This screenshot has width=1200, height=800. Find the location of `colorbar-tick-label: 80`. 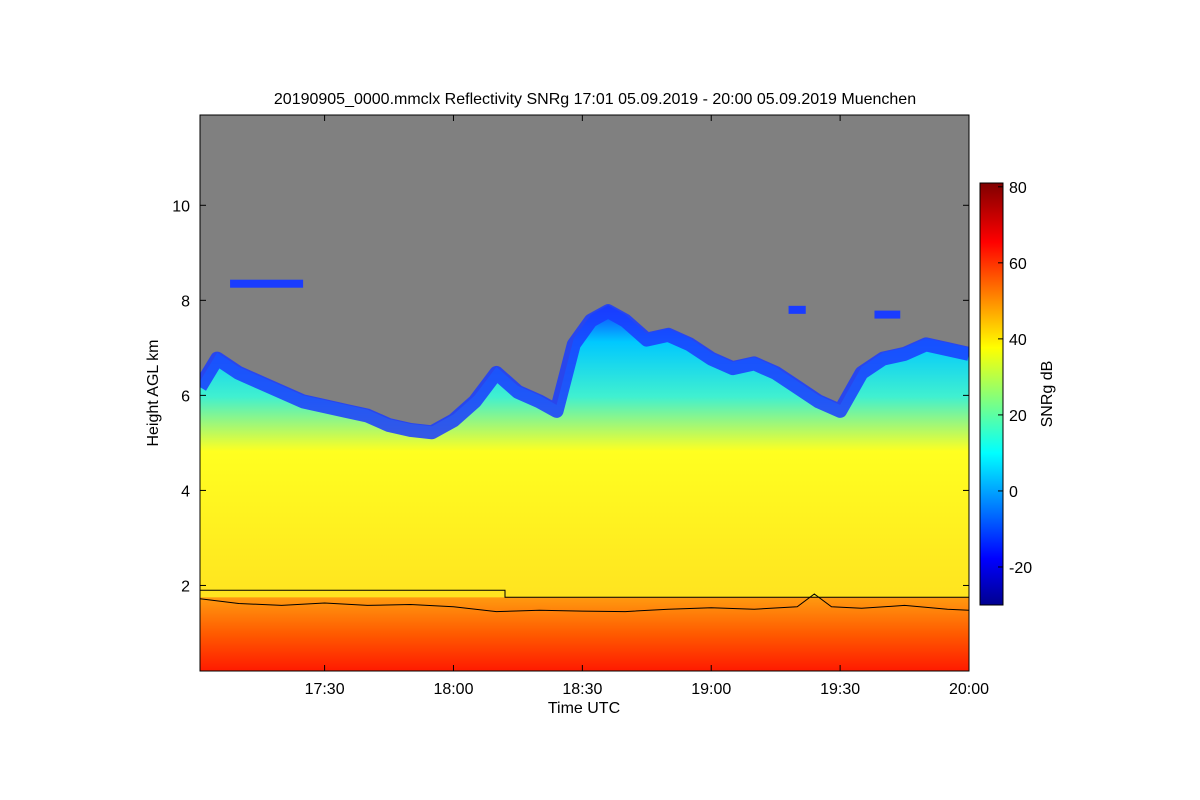

colorbar-tick-label: 80 is located at coordinates (1018, 188).